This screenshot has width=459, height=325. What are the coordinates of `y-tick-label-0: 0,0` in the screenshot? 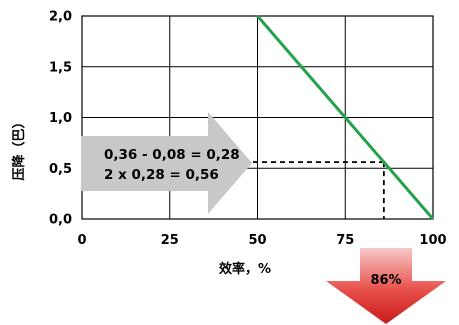 It's located at (60, 220).